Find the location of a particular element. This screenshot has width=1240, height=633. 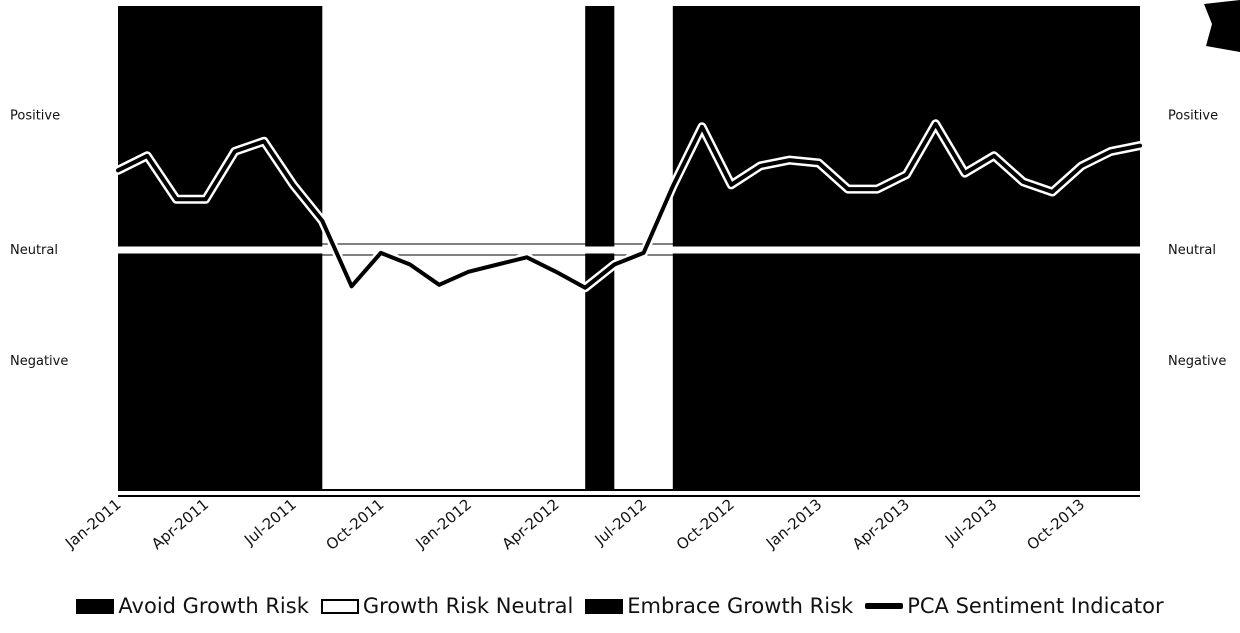

y-tick-label-left-neutral: Neutral is located at coordinates (34, 250).